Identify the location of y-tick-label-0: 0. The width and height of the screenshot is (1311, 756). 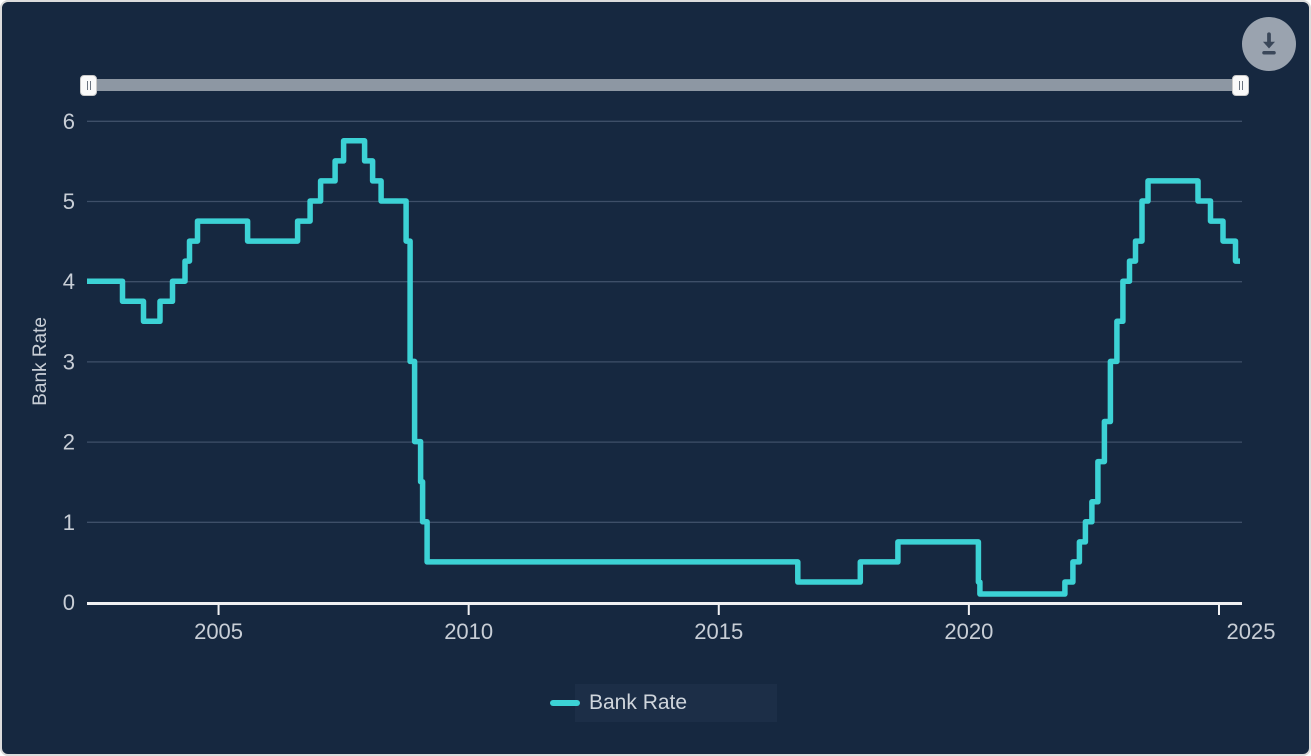
(69, 602).